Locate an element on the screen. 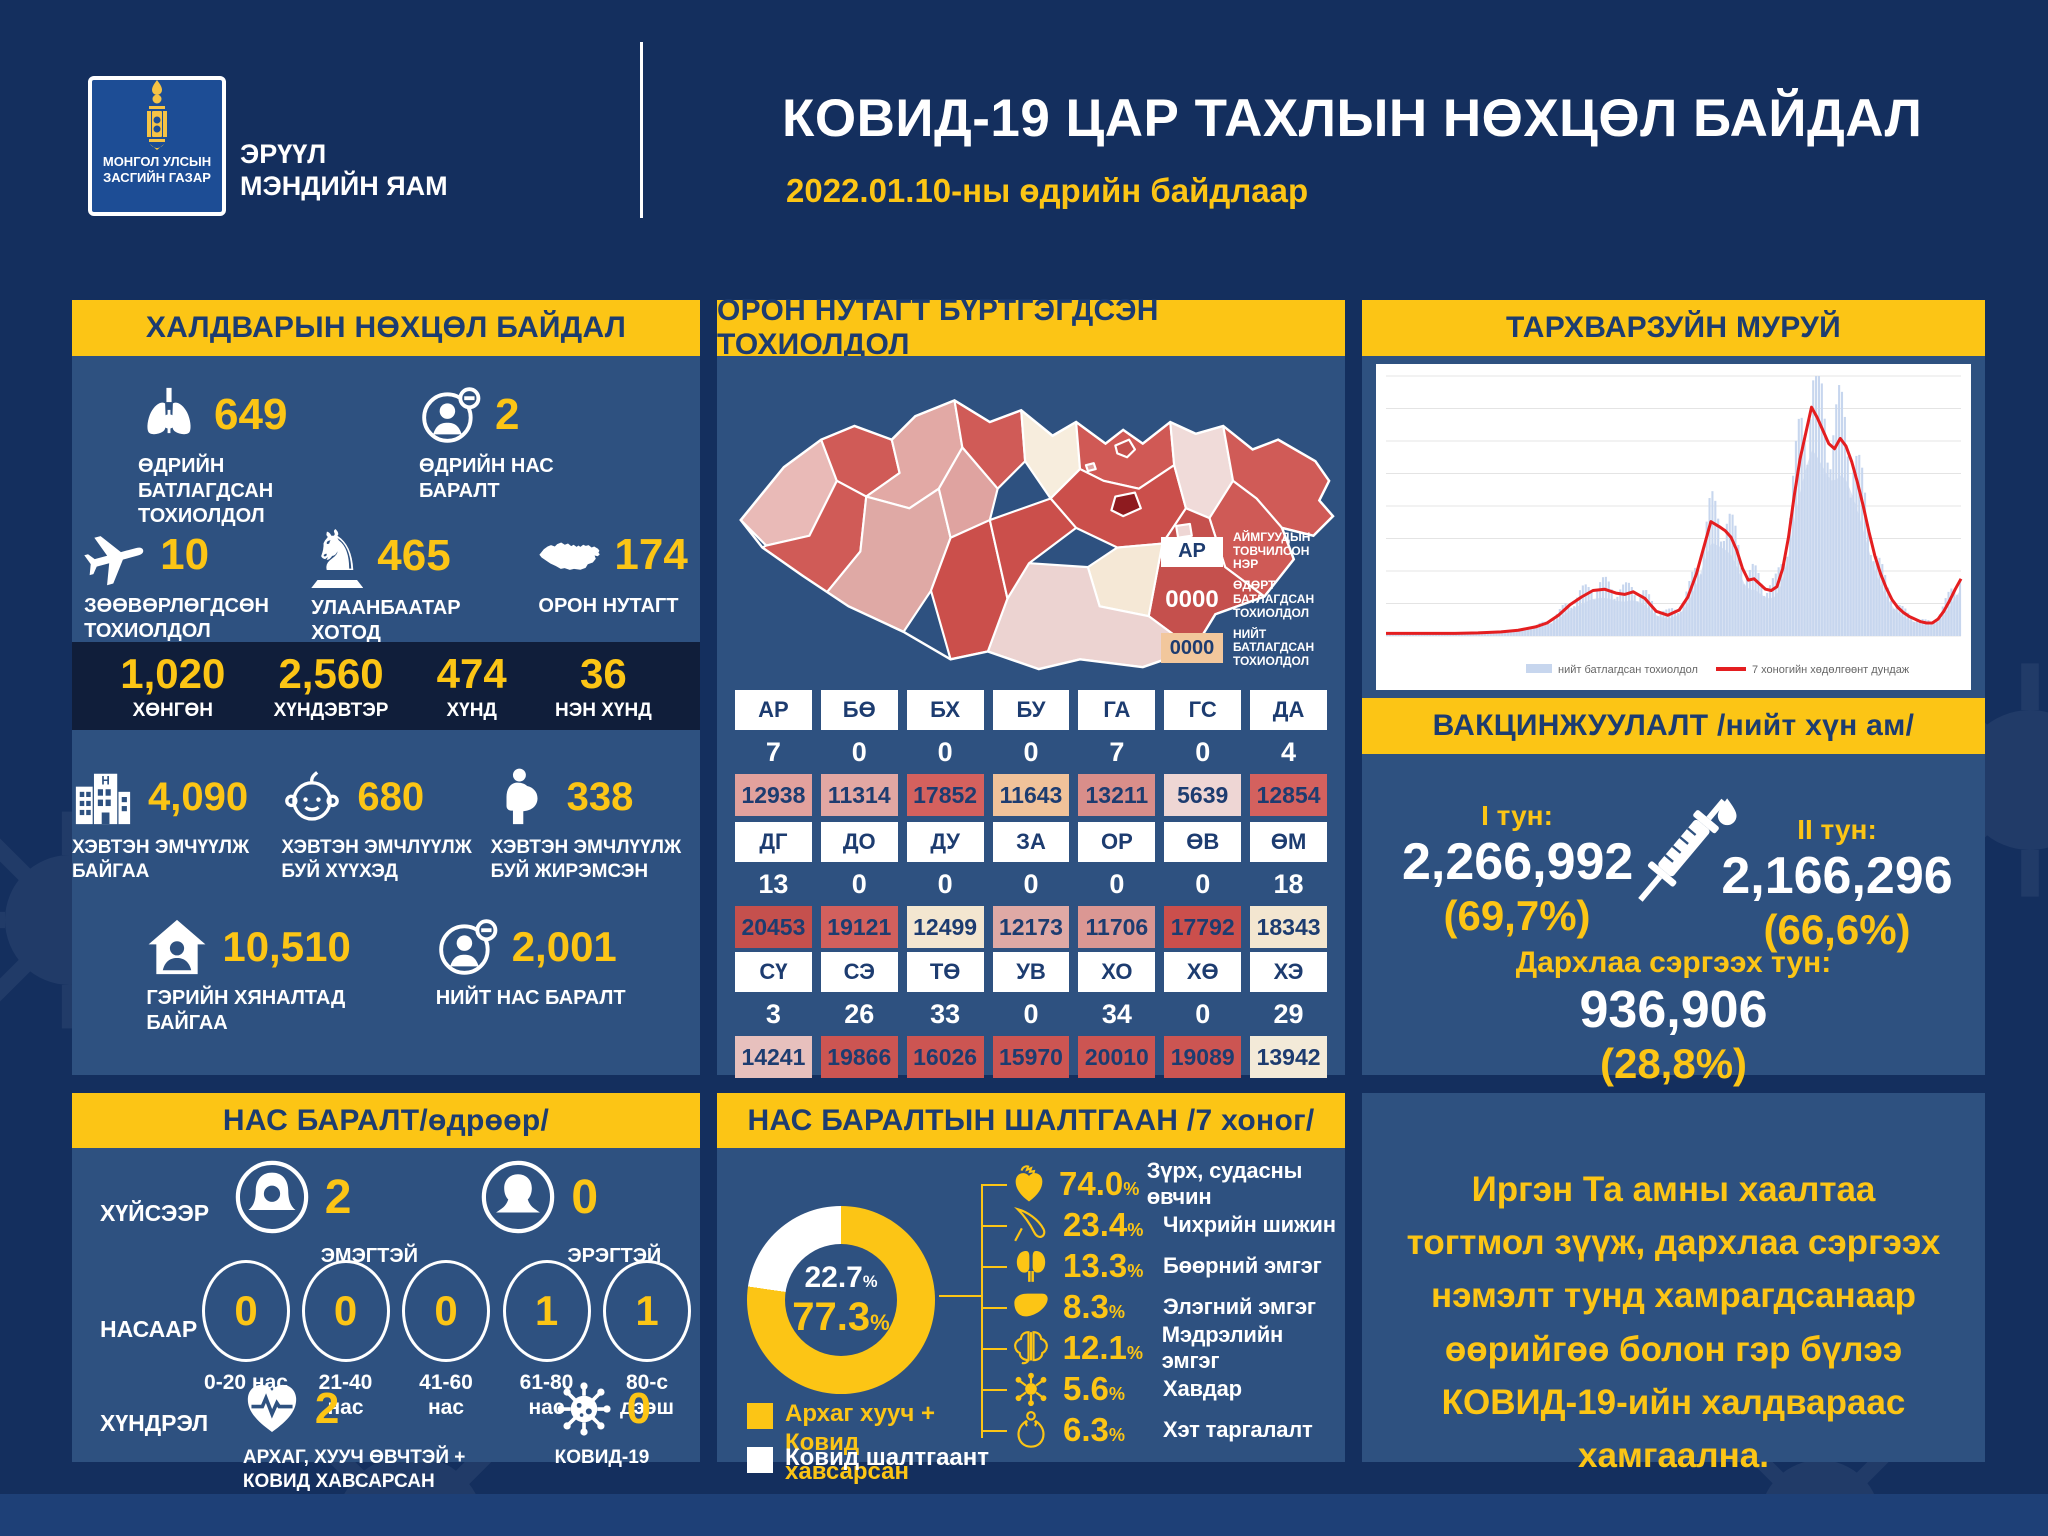  stat-value: 680 is located at coordinates (391, 796).